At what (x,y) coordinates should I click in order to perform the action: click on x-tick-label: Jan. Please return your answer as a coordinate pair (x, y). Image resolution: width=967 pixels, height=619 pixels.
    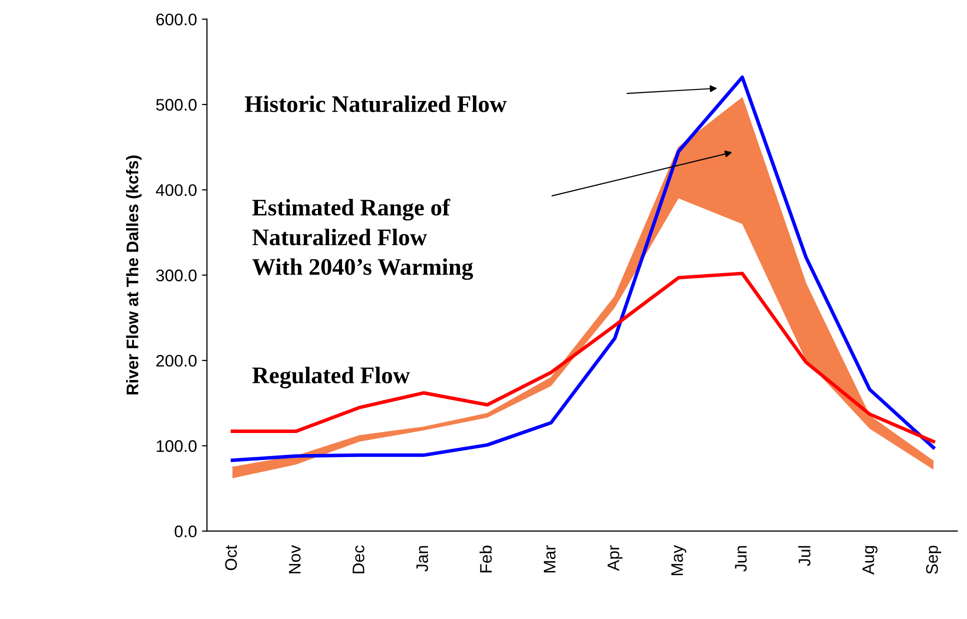
    Looking at the image, I should click on (422, 559).